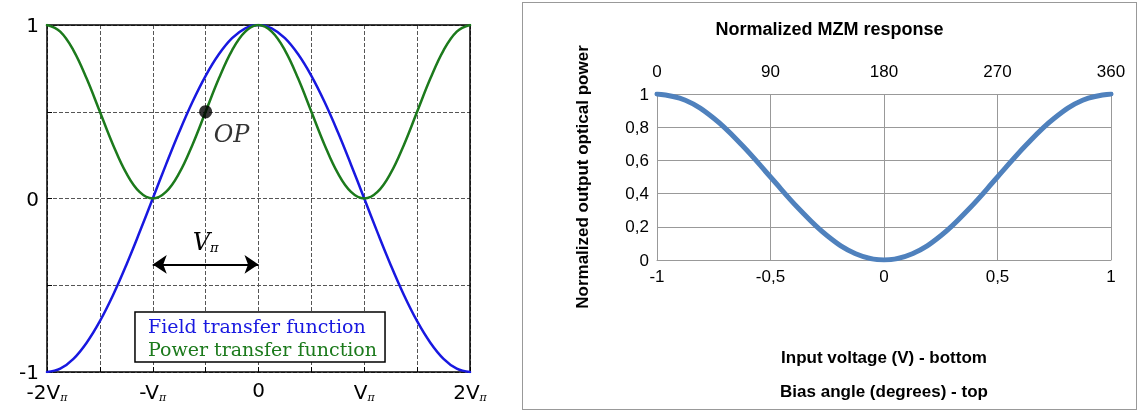  What do you see at coordinates (29, 372) in the screenshot?
I see `y-tick-label: -1` at bounding box center [29, 372].